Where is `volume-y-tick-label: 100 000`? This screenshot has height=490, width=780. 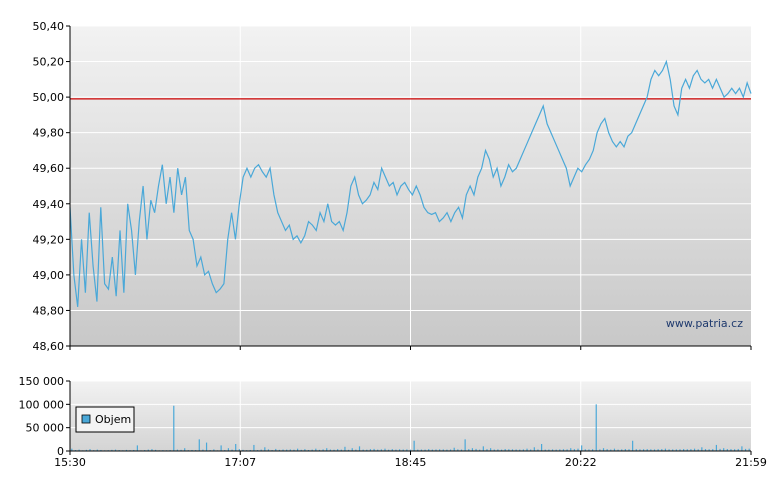 volume-y-tick-label: 100 000 is located at coordinates (42, 404).